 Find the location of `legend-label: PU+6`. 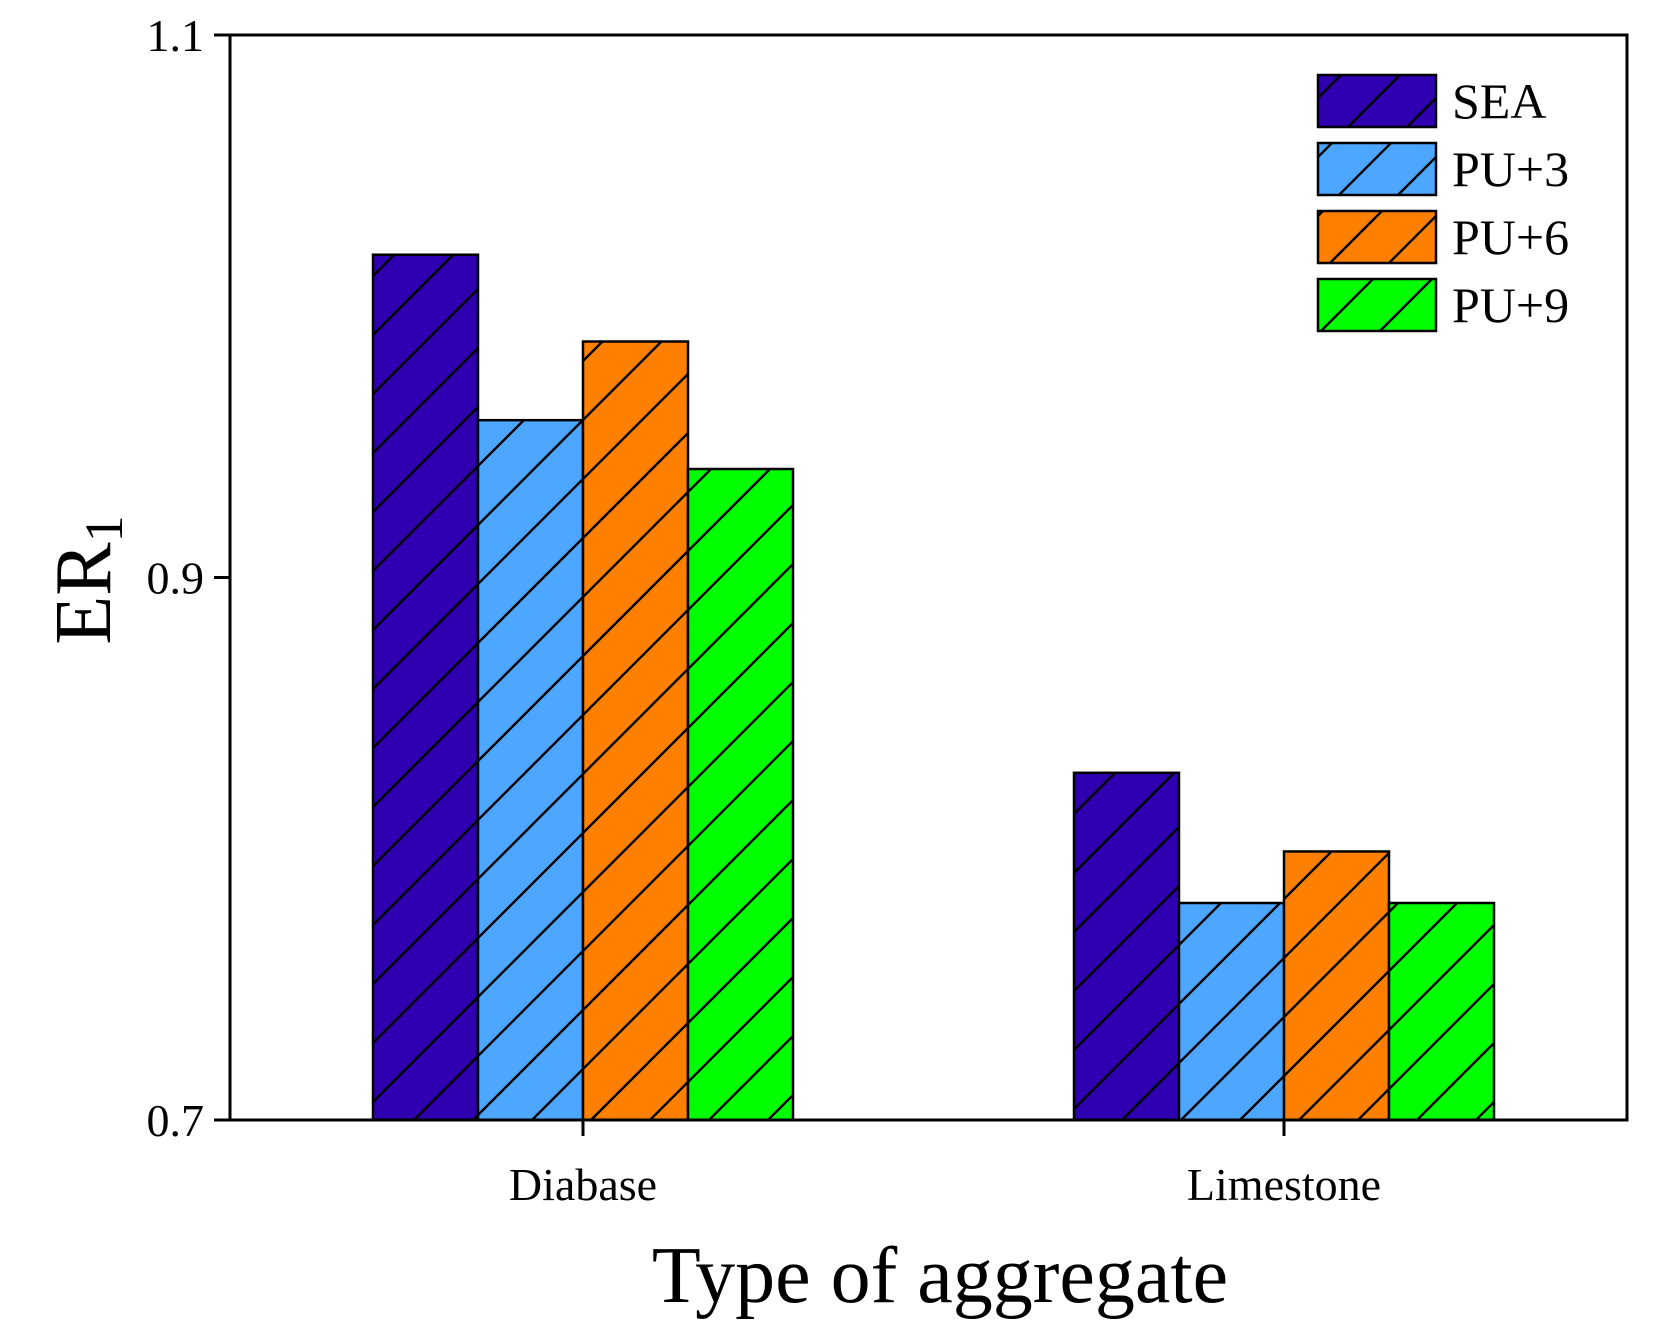

legend-label: PU+6 is located at coordinates (1510, 237).